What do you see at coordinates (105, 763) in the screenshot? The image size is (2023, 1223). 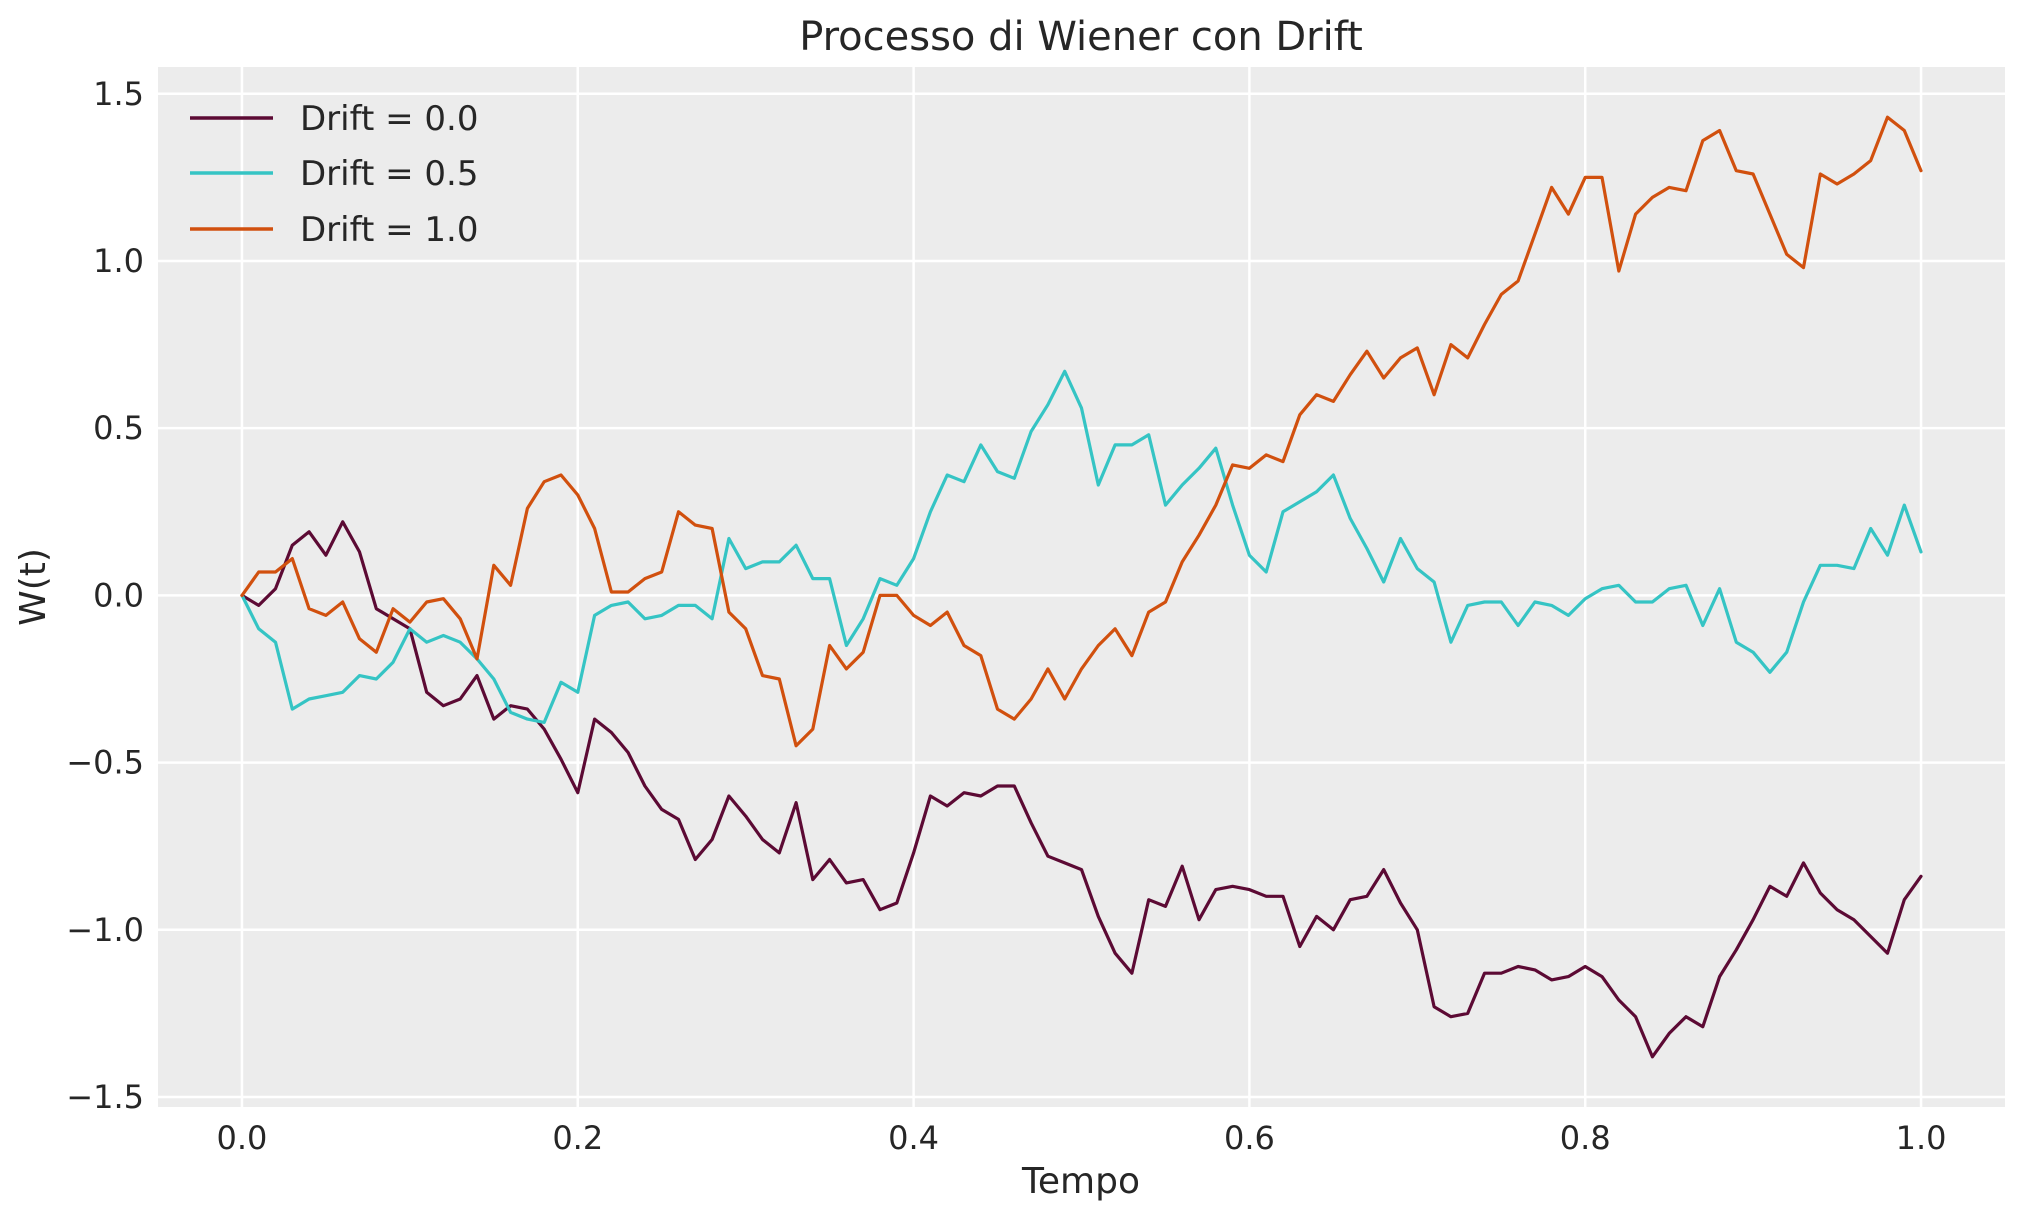 I see `y-tick-label: −0.5` at bounding box center [105, 763].